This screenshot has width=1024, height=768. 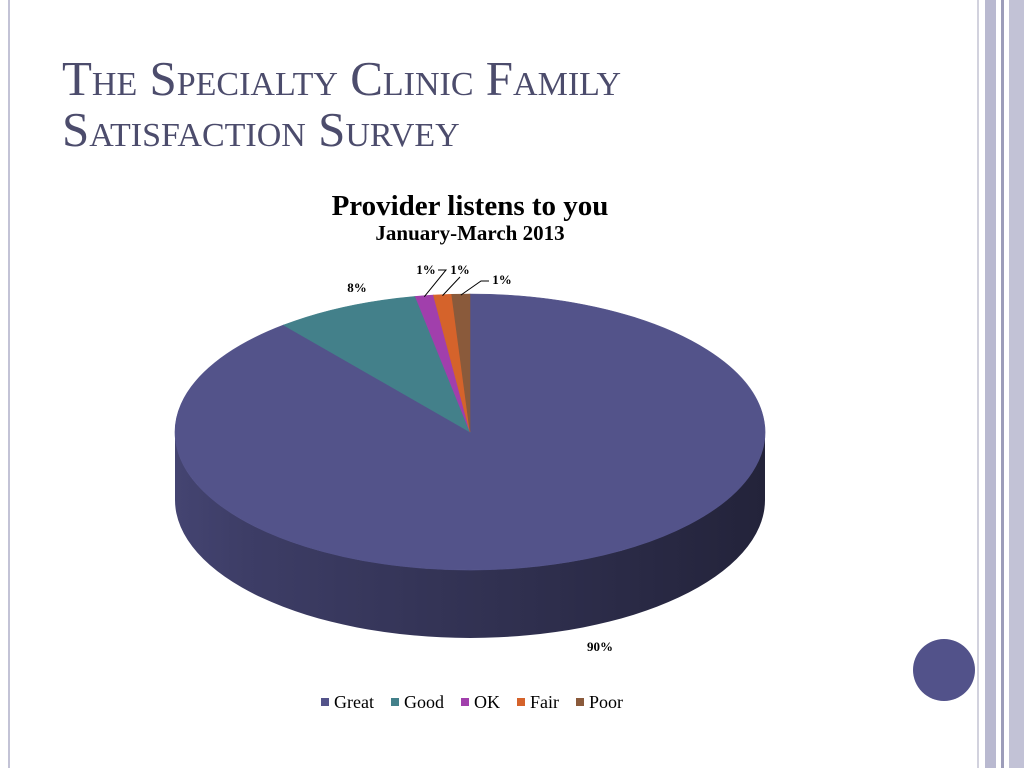 I want to click on leader-line-poor, so click(x=474, y=288).